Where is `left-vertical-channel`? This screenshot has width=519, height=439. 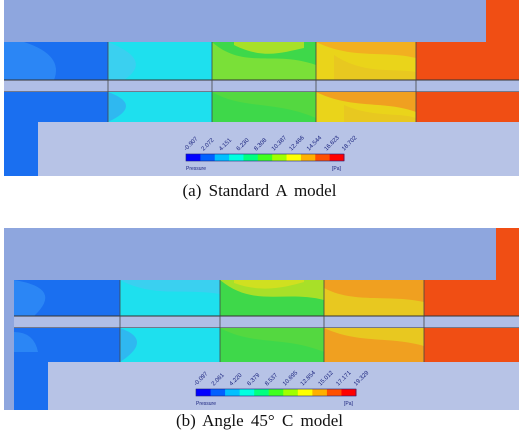 left-vertical-channel is located at coordinates (21, 134).